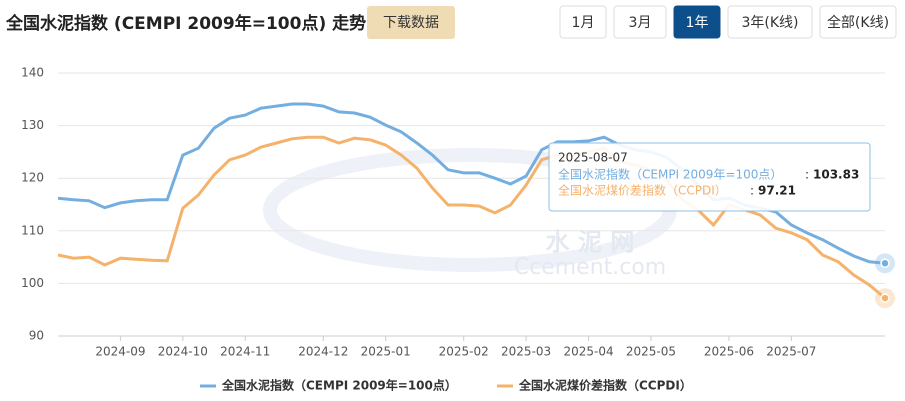  I want to click on range-label: 3年(K线), so click(769, 23).